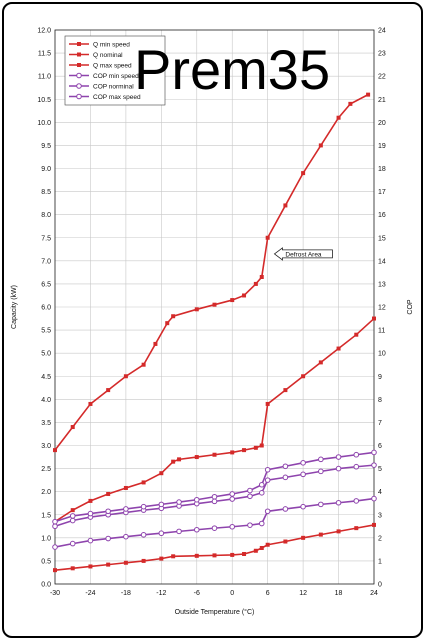 The width and height of the screenshot is (425, 640). What do you see at coordinates (381, 331) in the screenshot?
I see `y2-tick-label: 11` at bounding box center [381, 331].